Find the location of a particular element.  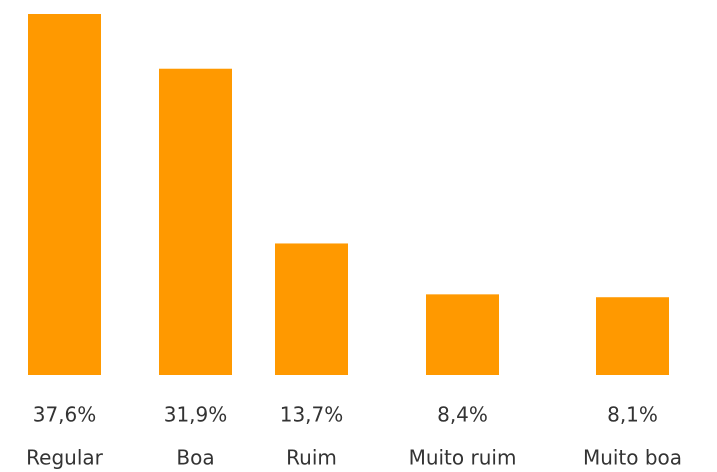

category-label: Regular is located at coordinates (64, 458).